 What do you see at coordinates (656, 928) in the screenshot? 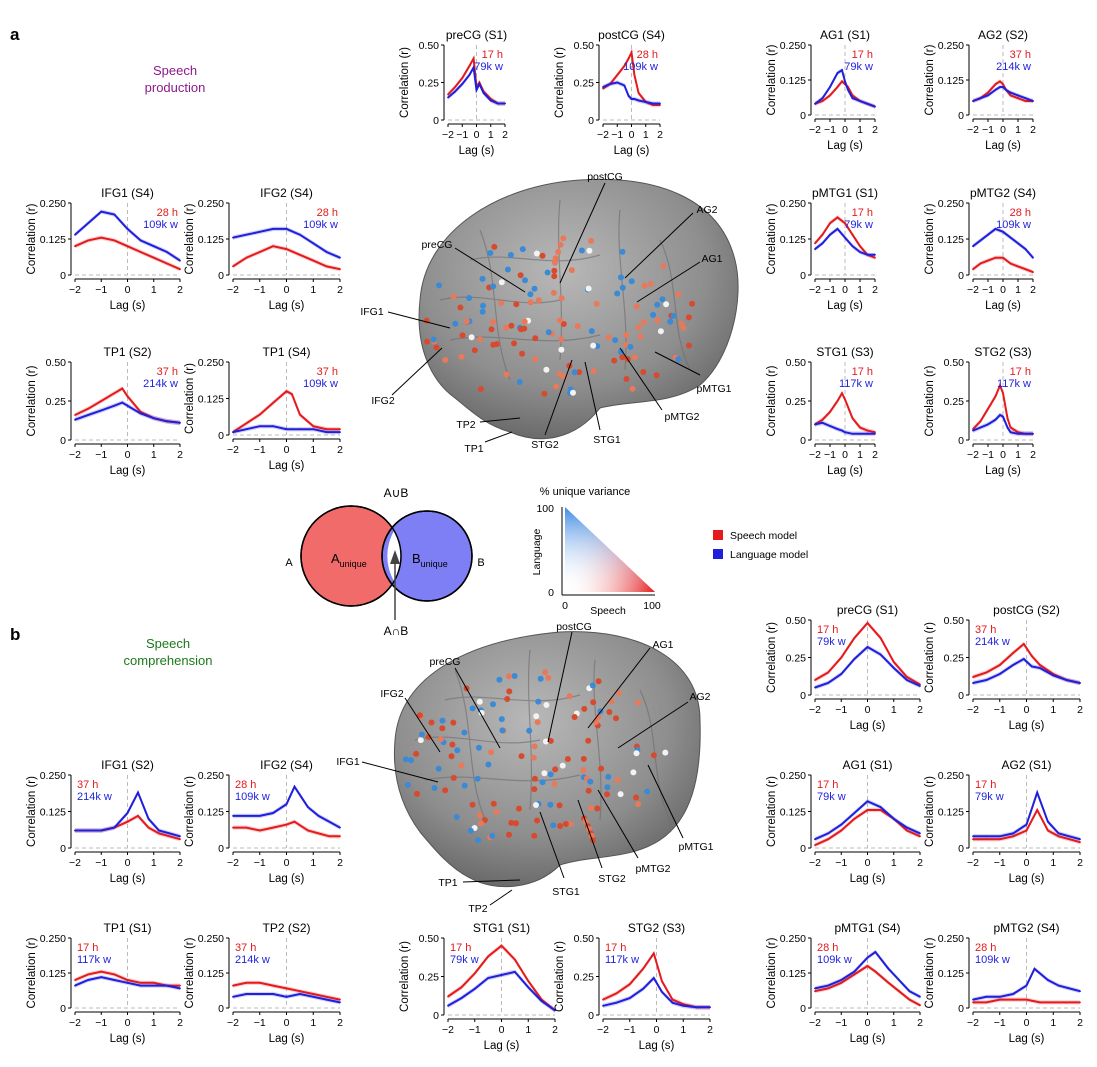
I see `chart-title: STG2 (S3)` at bounding box center [656, 928].